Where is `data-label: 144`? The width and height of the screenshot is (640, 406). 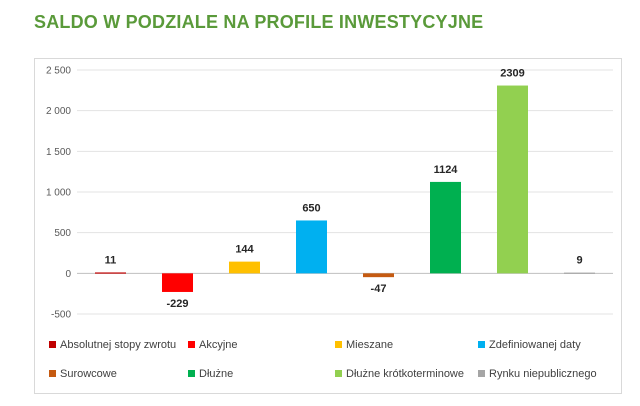 data-label: 144 is located at coordinates (244, 250).